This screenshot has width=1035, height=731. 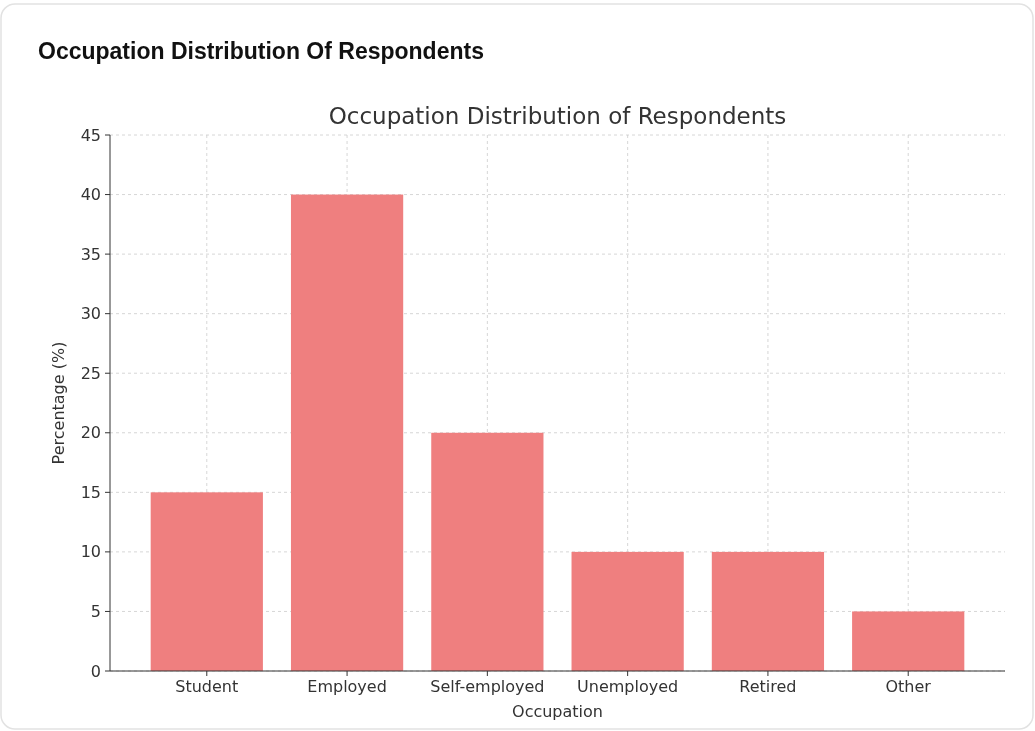 I want to click on y-tick-label: 25, so click(x=90, y=373).